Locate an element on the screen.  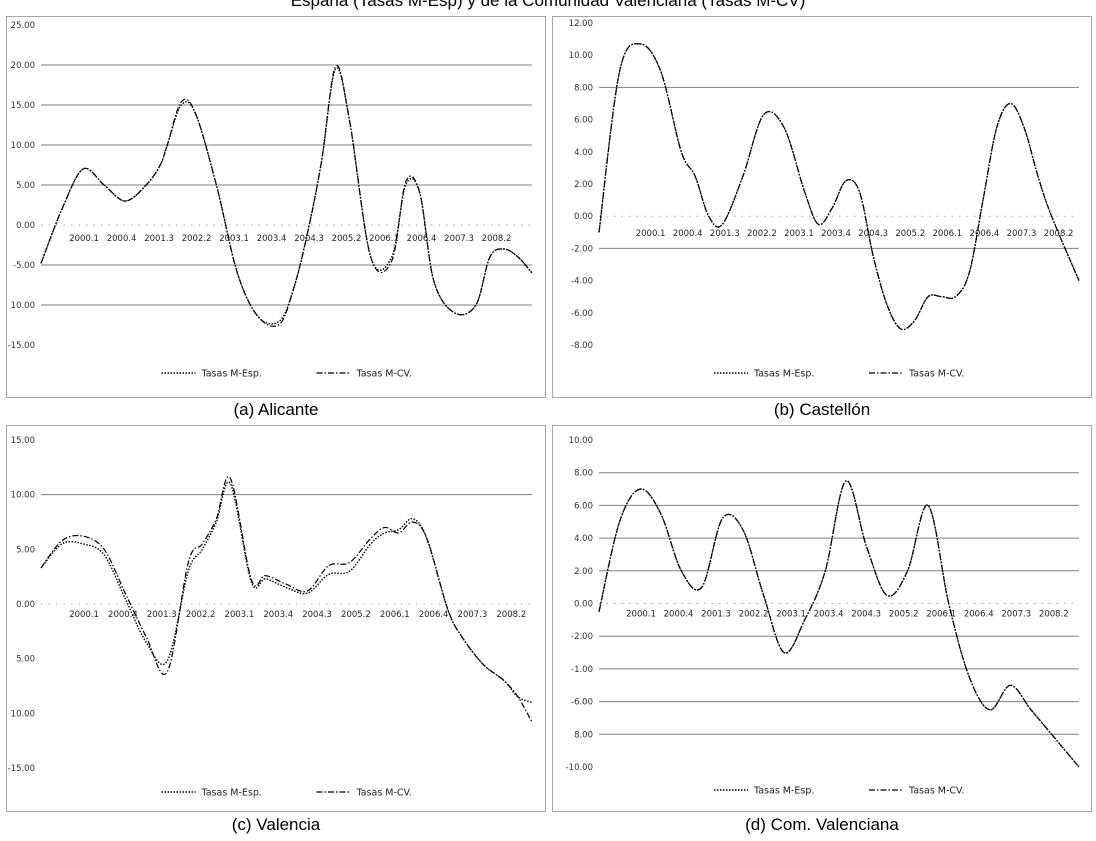
y-tick-label: 12.00 is located at coordinates (581, 24).